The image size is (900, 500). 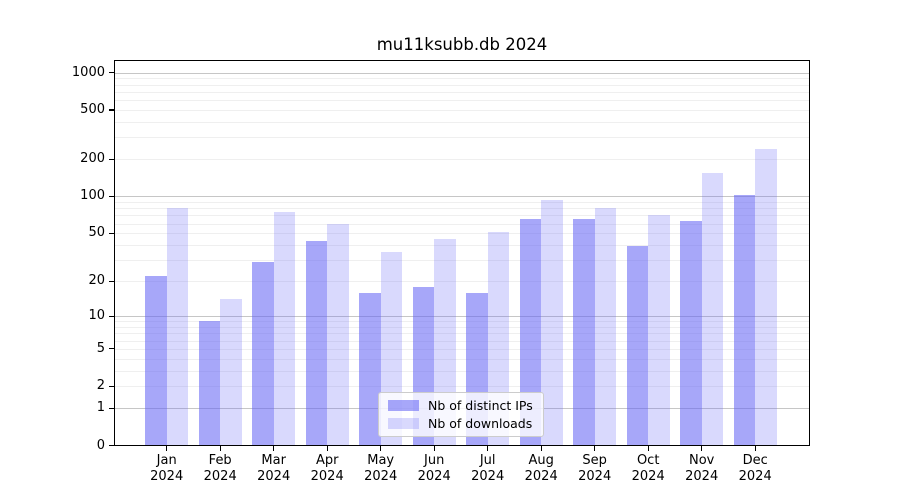 I want to click on x-tick-label: Dec 2024, so click(x=755, y=468).